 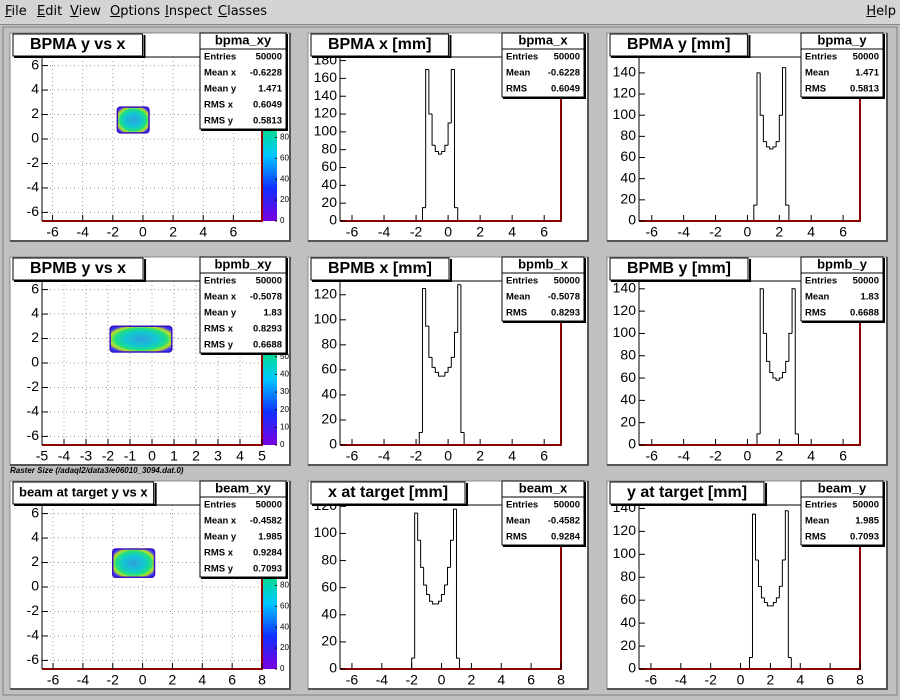 I want to click on stats-name: bpma_xy, so click(x=243, y=39).